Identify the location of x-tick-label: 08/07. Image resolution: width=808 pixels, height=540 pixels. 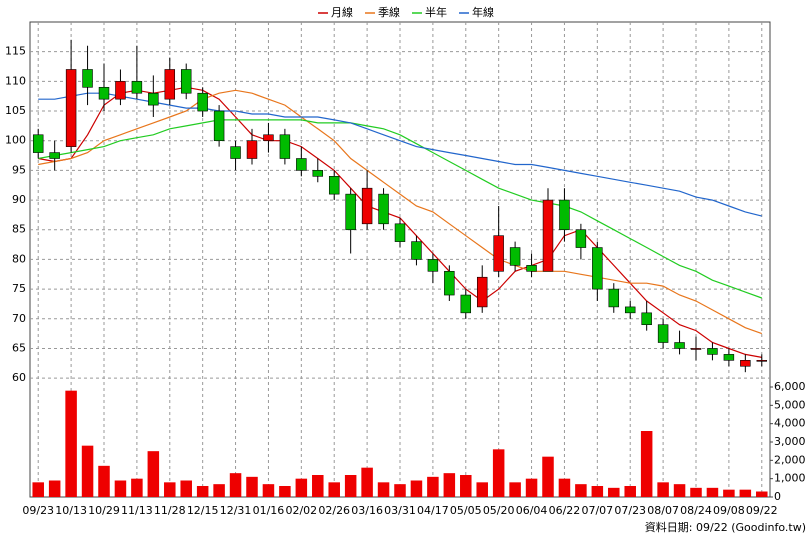
(663, 510).